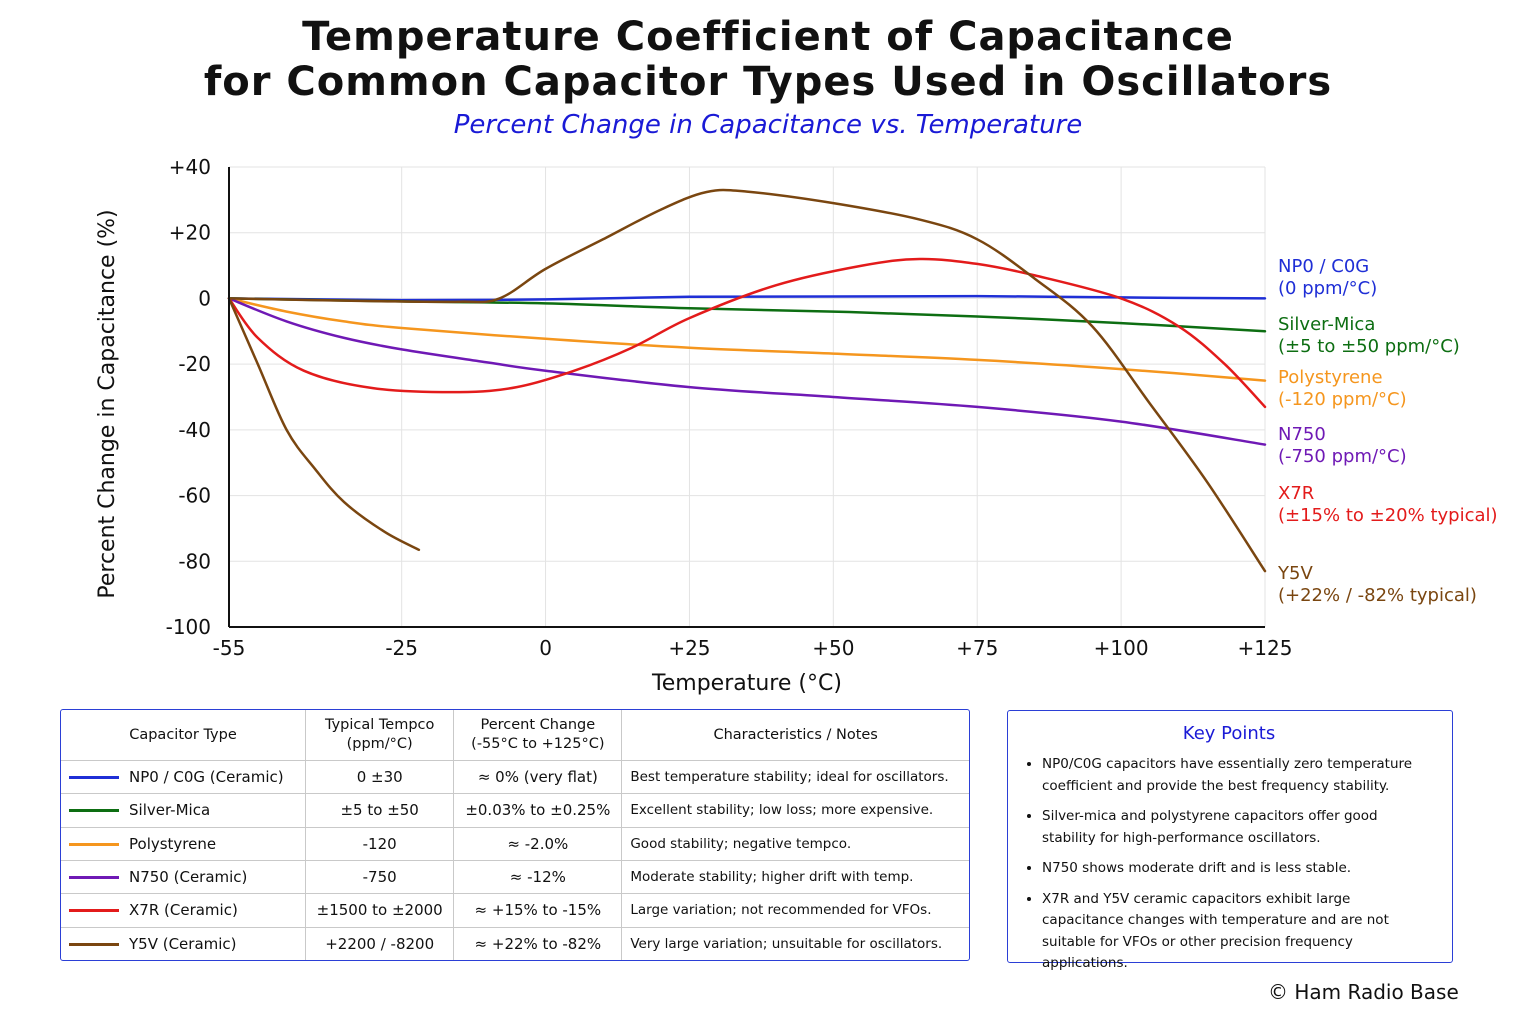 Image resolution: width=1536 pixels, height=1024 pixels. What do you see at coordinates (1121, 648) in the screenshot?
I see `x-tick-label: +100` at bounding box center [1121, 648].